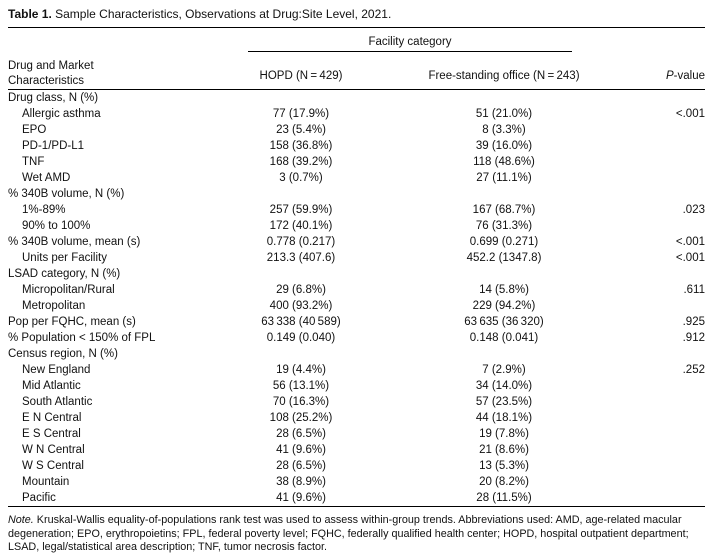  What do you see at coordinates (693, 210) in the screenshot?
I see `p-value: .023` at bounding box center [693, 210].